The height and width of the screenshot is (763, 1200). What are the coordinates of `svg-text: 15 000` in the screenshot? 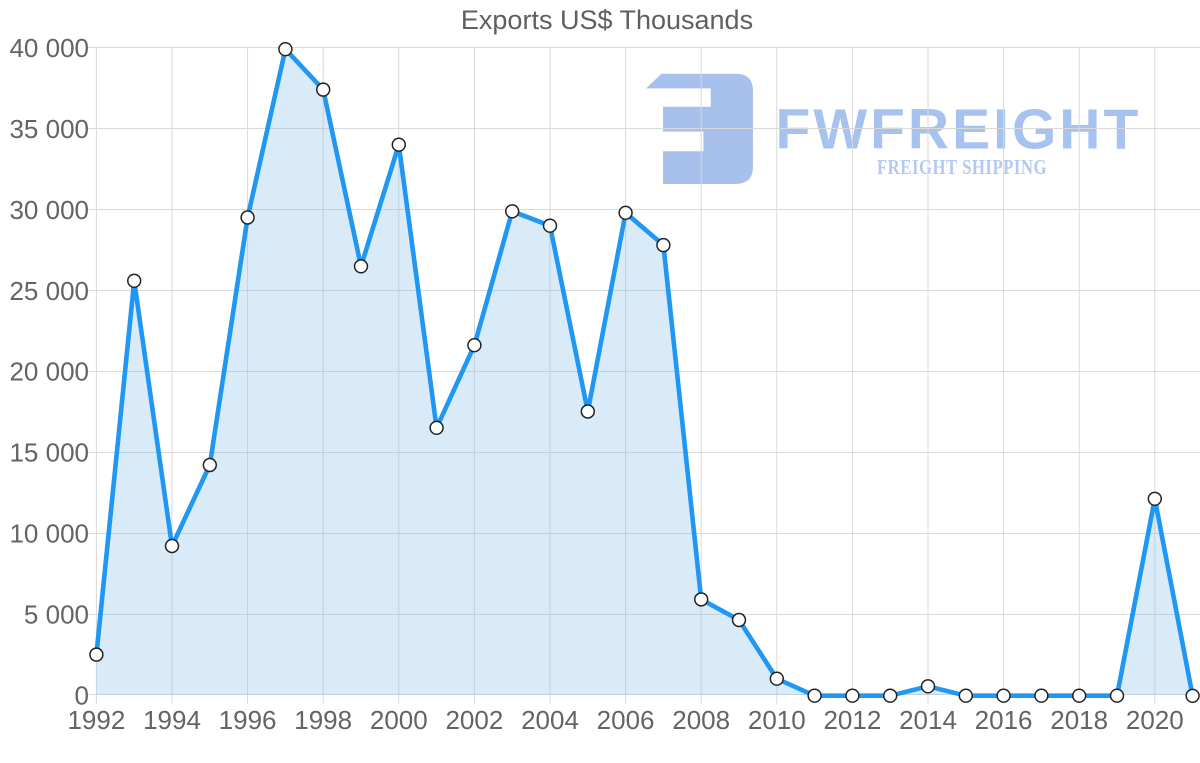 It's located at (49, 453).